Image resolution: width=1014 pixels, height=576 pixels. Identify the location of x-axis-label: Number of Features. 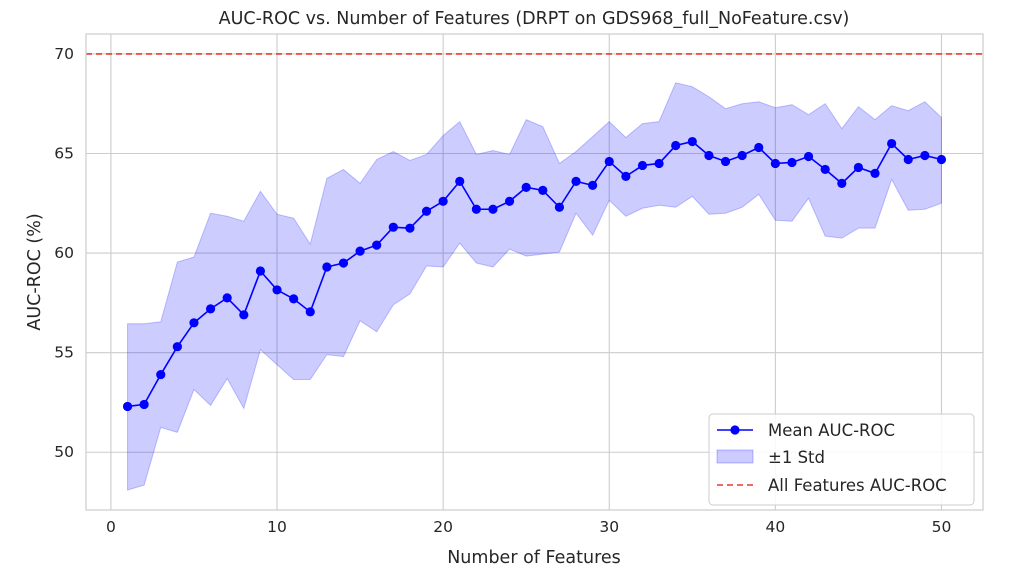
(534, 558).